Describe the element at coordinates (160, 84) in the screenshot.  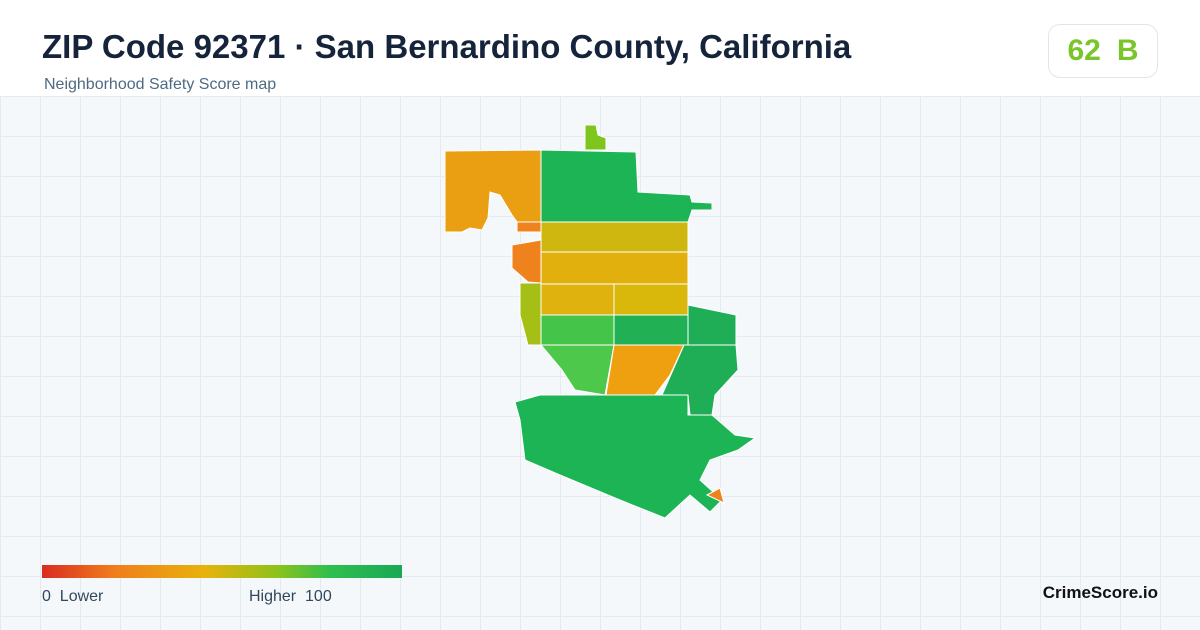
I see `subtitle: Neighborhood Safety Score map` at that location.